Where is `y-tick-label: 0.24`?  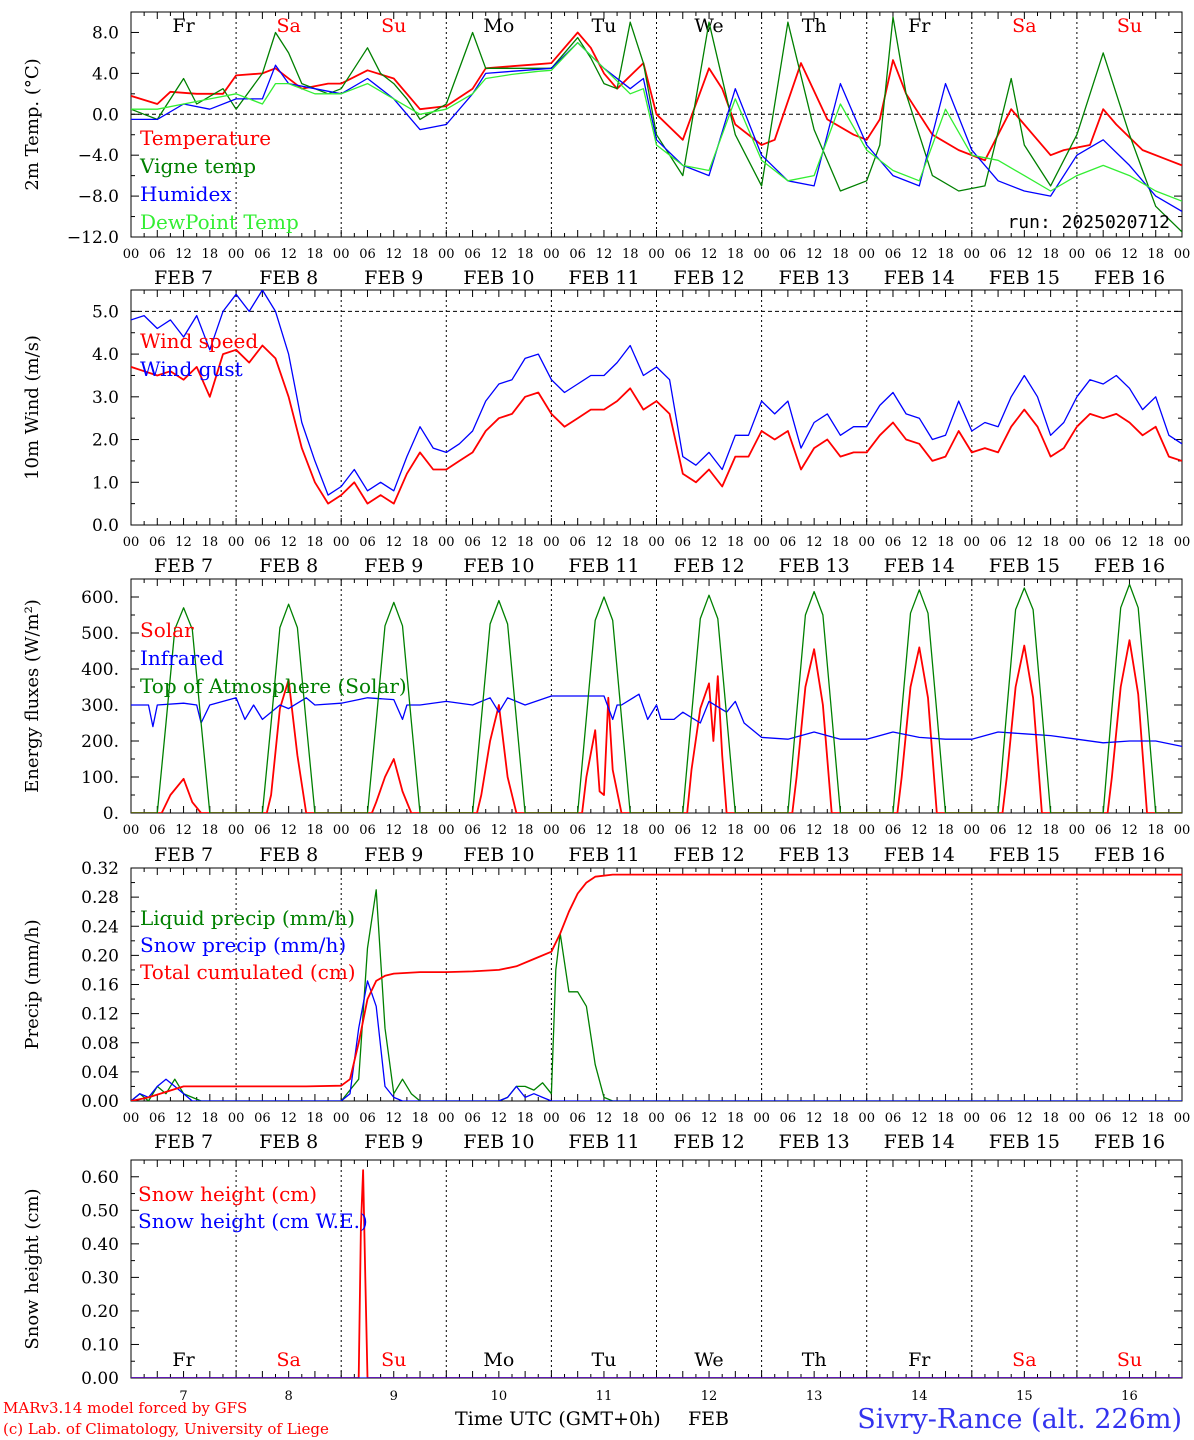
y-tick-label: 0.24 is located at coordinates (100, 927).